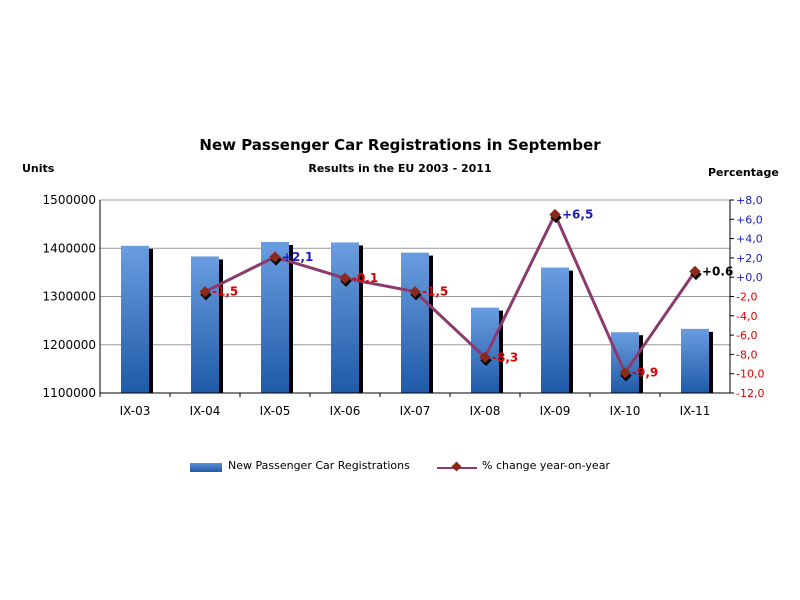  I want to click on y-right-tick-label: +4,0, so click(749, 239).